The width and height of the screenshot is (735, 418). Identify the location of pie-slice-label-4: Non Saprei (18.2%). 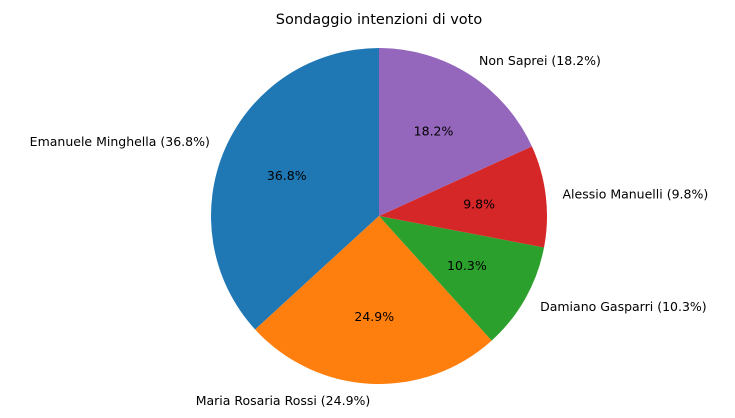
(540, 60).